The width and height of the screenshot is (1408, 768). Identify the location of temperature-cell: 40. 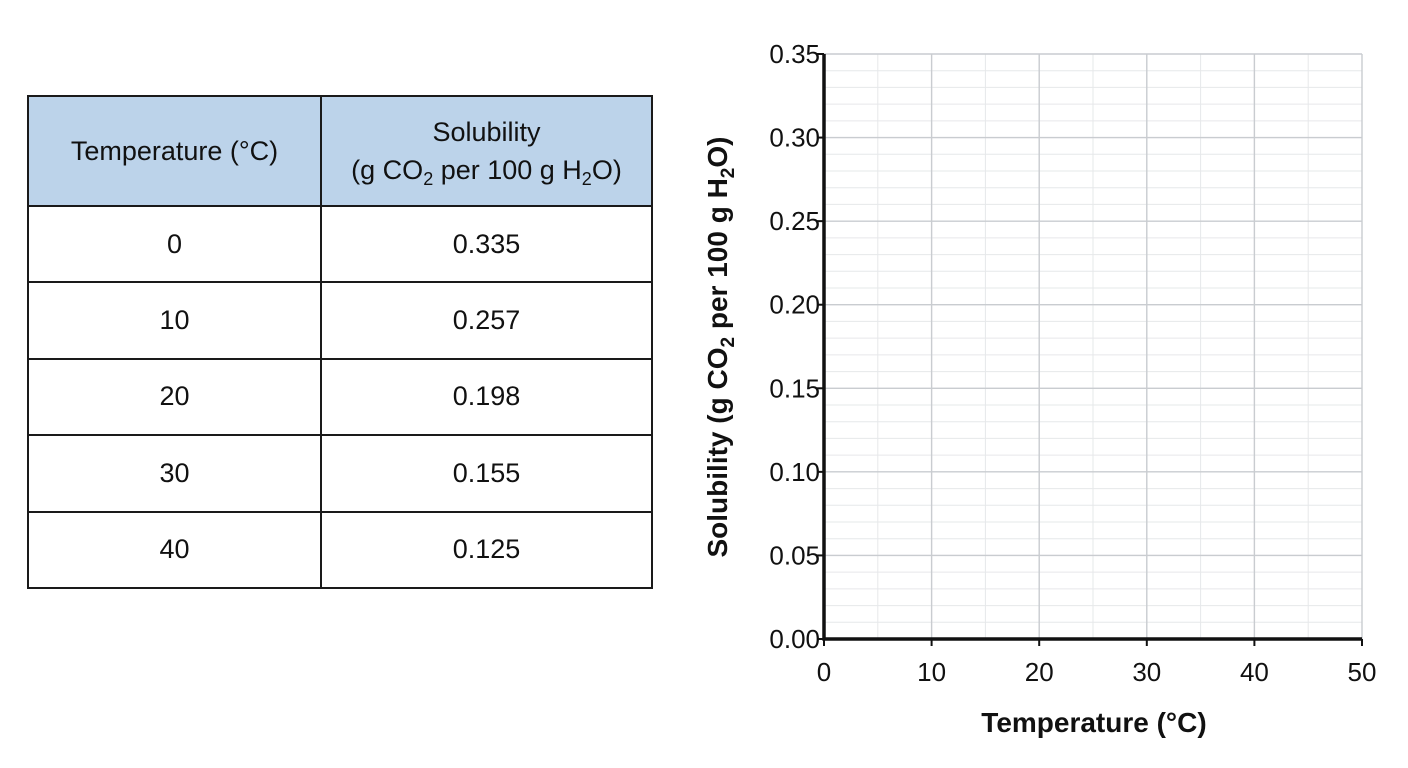
(174, 550).